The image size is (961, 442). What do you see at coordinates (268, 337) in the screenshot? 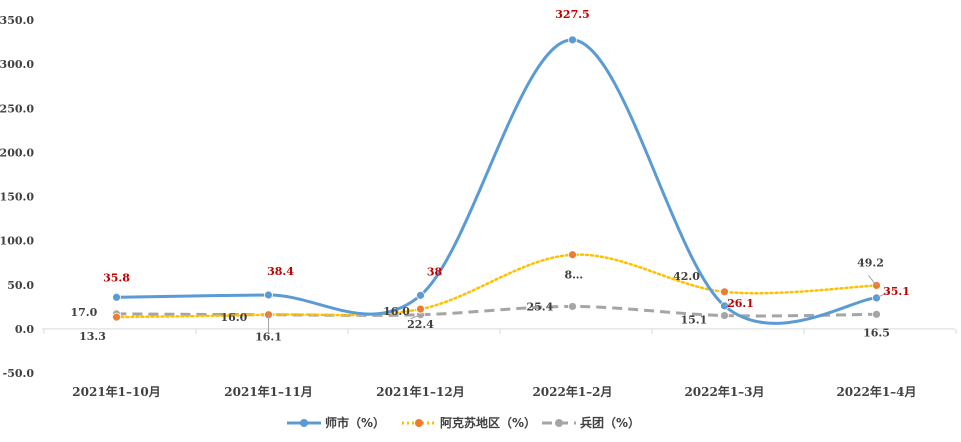
I see `data-label-series-1: 16.1` at bounding box center [268, 337].